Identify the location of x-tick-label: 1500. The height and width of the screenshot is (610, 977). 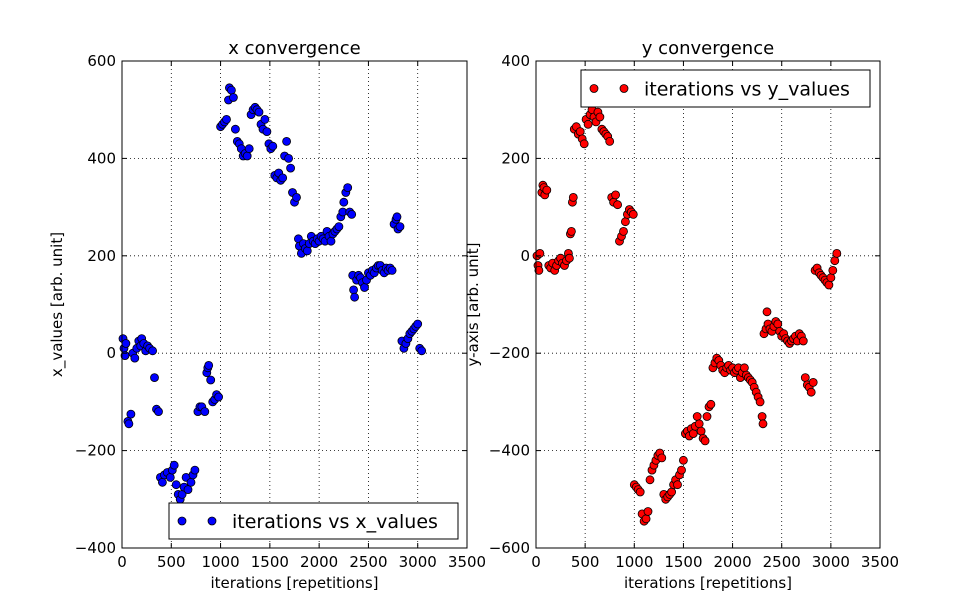
(270, 562).